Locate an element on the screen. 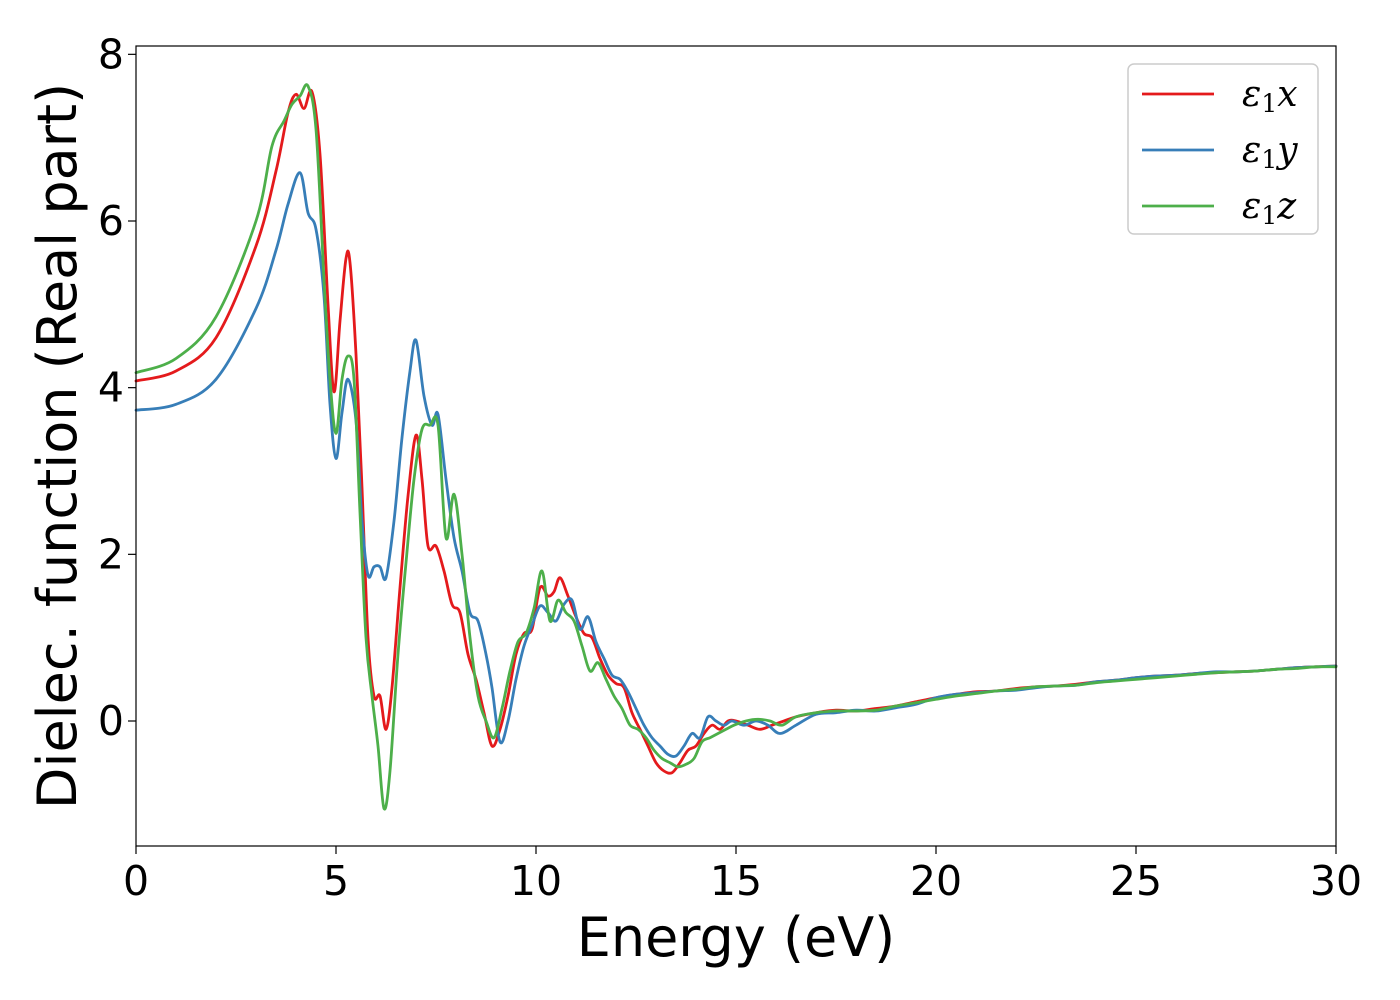 This screenshot has height=1000, width=1400. legend: ε1x ε1y ε1z is located at coordinates (1223, 149).